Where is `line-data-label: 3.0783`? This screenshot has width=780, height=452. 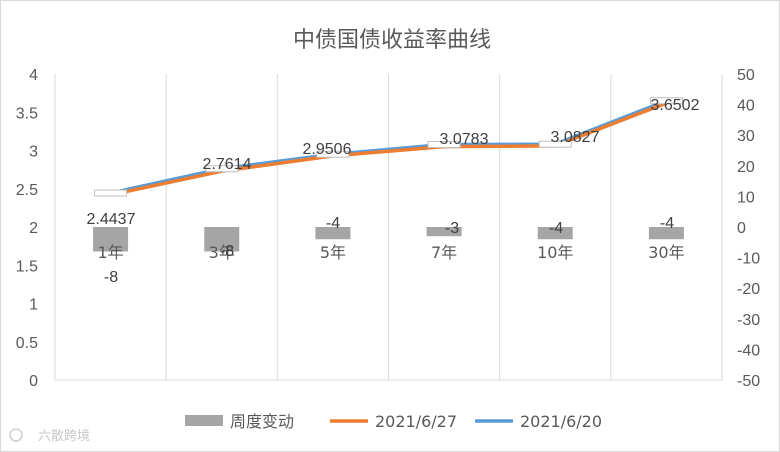 line-data-label: 3.0783 is located at coordinates (464, 139).